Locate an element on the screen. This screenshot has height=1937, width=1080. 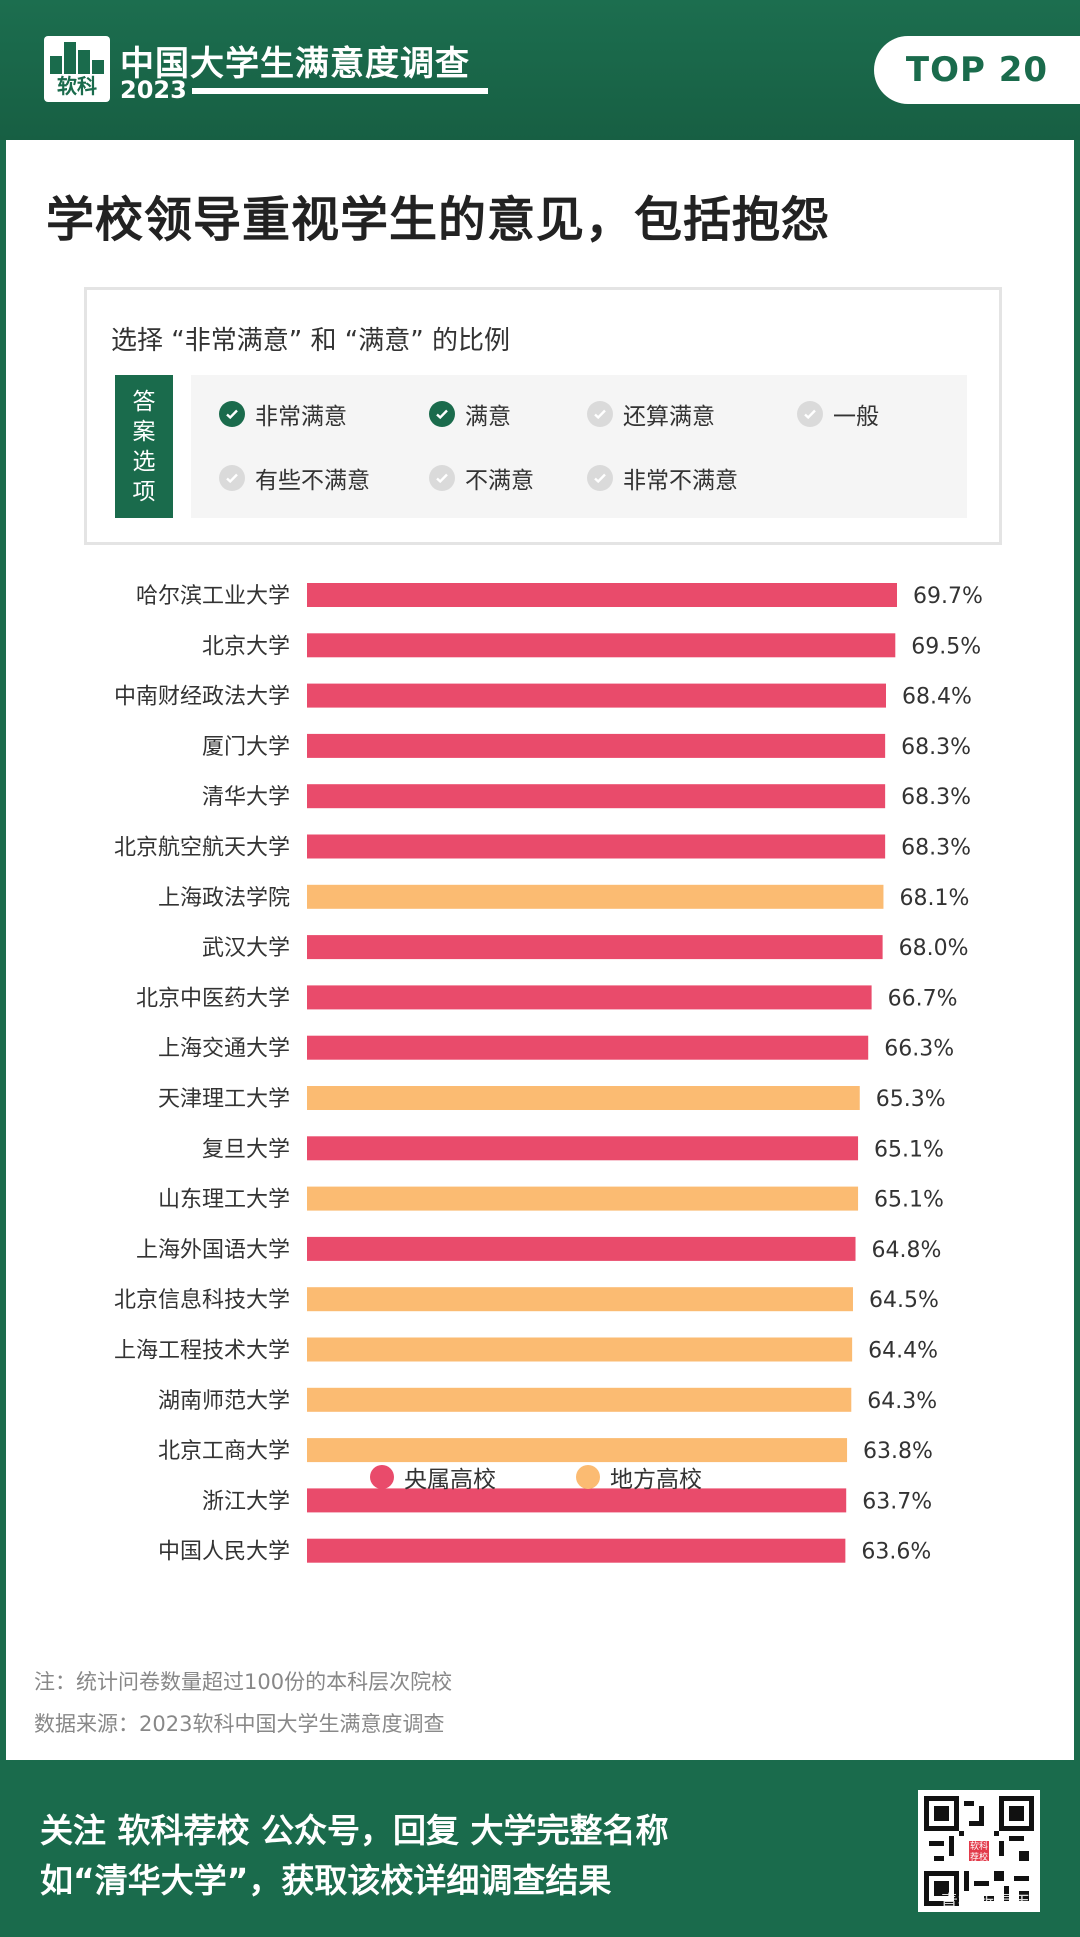
legend-local-dot is located at coordinates (588, 1477).